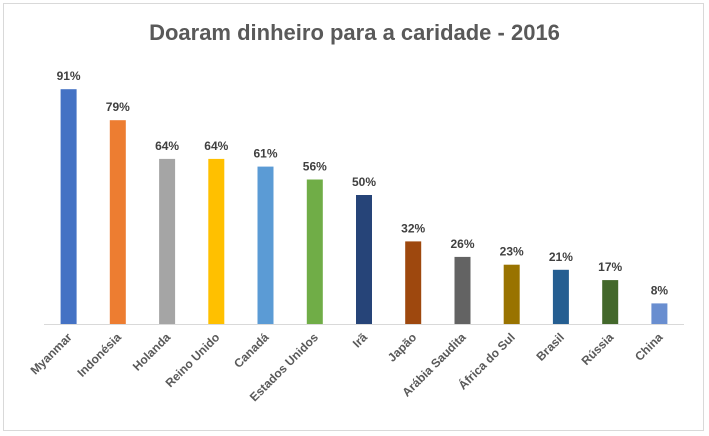  Describe the element at coordinates (315, 167) in the screenshot. I see `data-label-5: 56%` at that location.